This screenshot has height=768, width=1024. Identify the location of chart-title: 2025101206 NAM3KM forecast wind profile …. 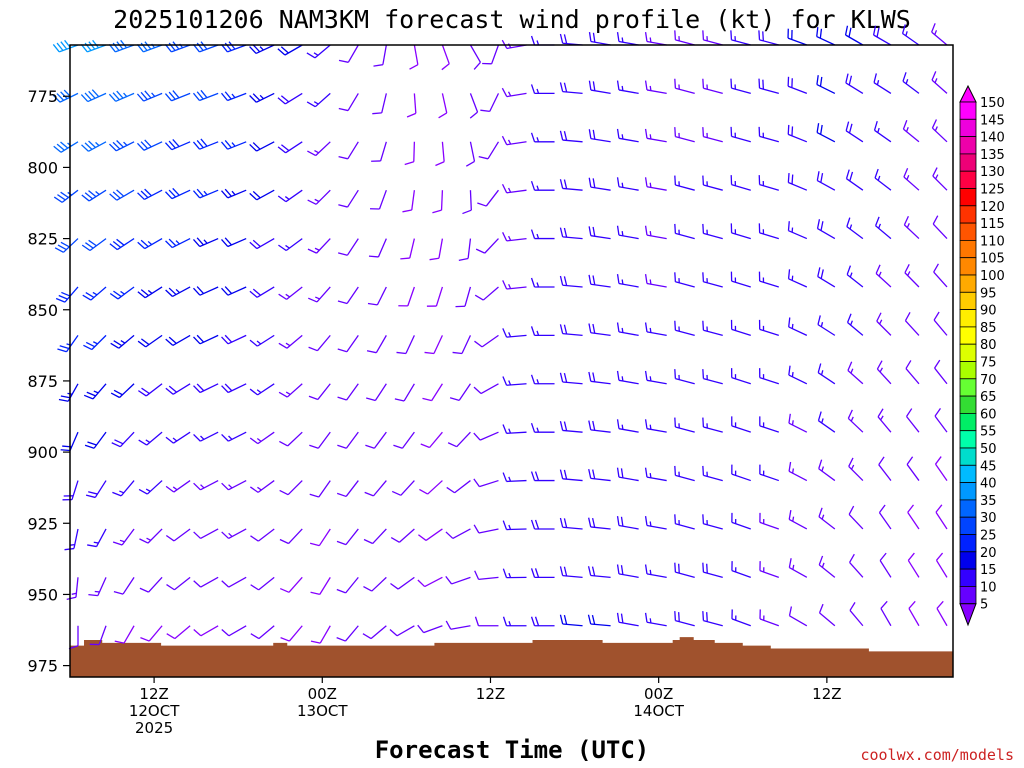
(512, 19).